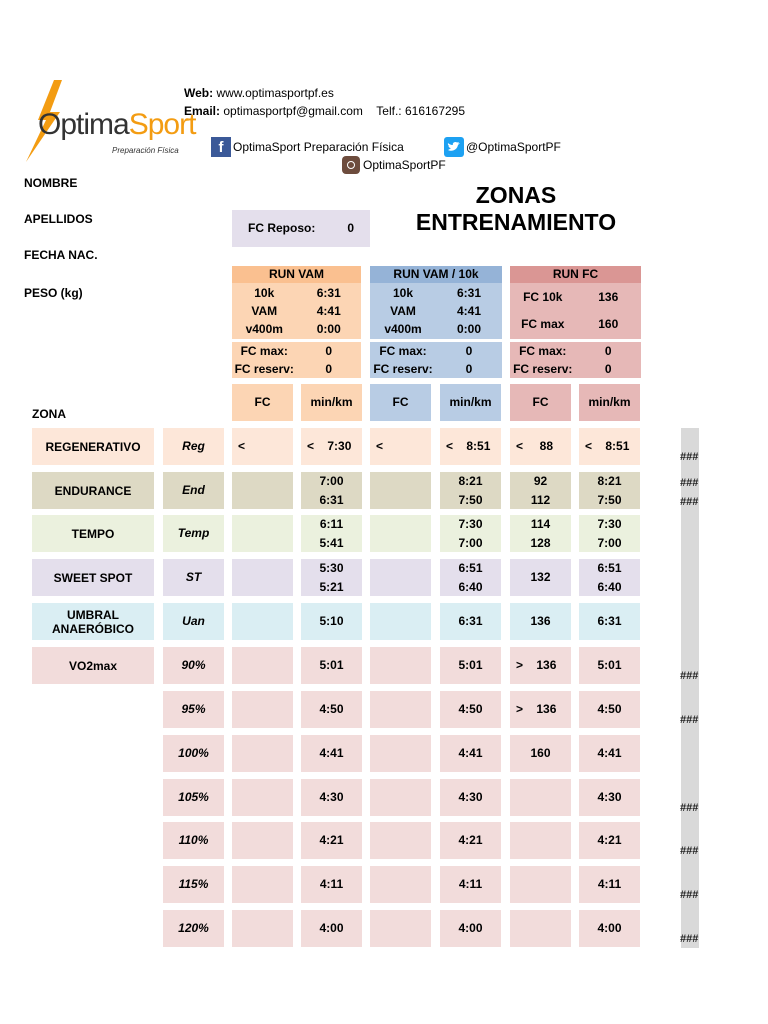 This screenshot has width=768, height=1024. I want to click on zone-fc-min: 6:51 6:40, so click(609, 577).